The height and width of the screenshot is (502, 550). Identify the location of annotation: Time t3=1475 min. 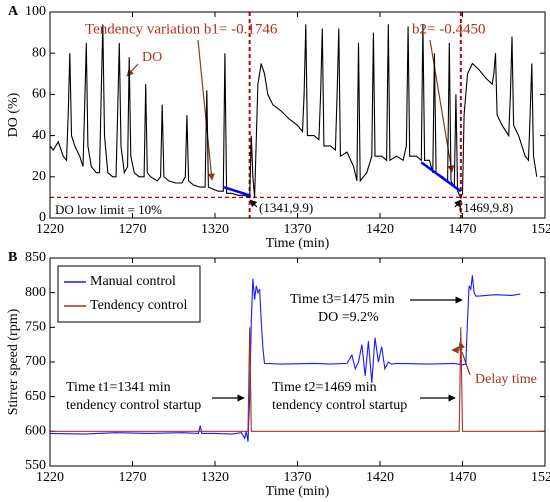
(342, 299).